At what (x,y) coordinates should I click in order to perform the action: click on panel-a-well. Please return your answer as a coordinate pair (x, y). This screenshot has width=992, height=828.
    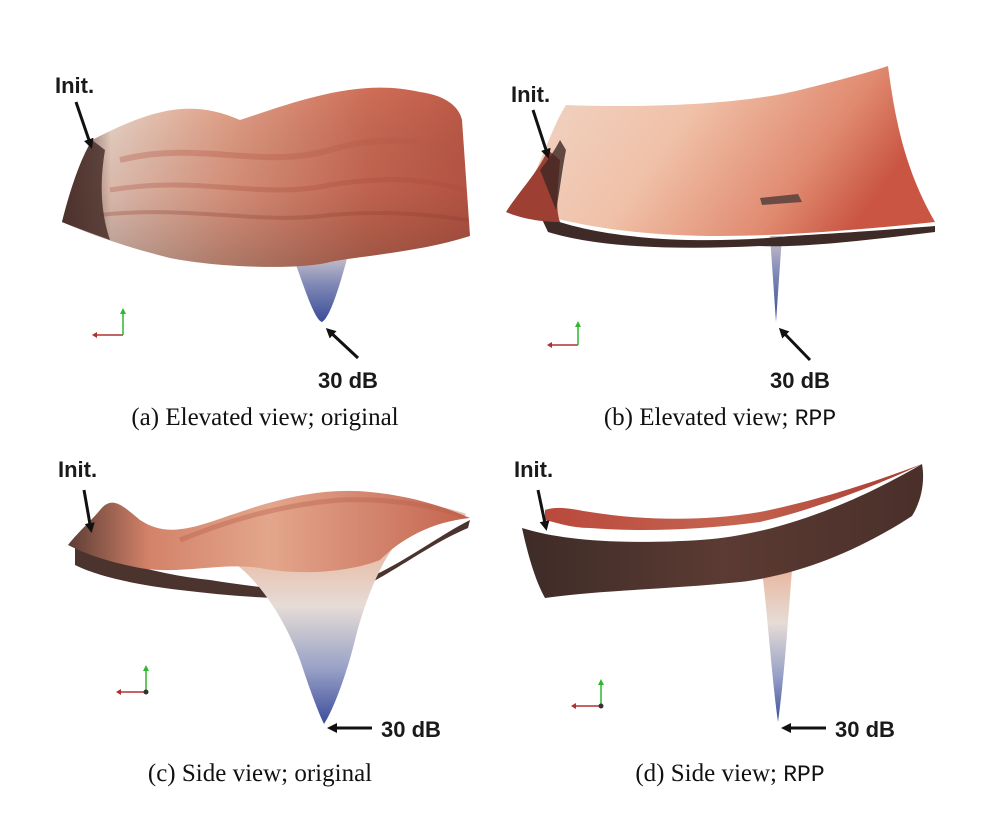
    Looking at the image, I should click on (321, 288).